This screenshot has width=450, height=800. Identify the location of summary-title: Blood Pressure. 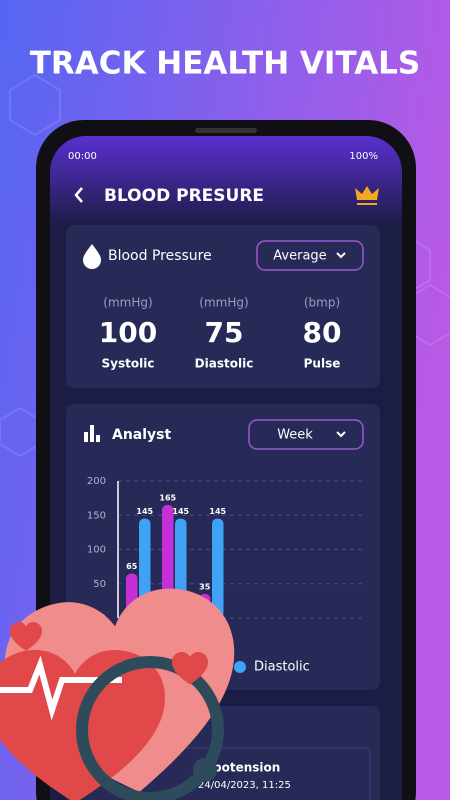
(160, 256).